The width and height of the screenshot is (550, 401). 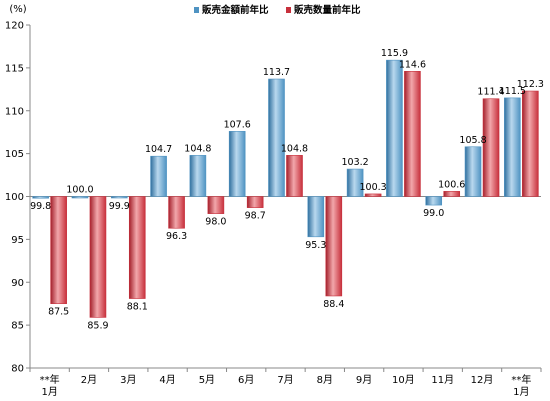 What do you see at coordinates (255, 216) in the screenshot?
I see `data-label: 98.7` at bounding box center [255, 216].